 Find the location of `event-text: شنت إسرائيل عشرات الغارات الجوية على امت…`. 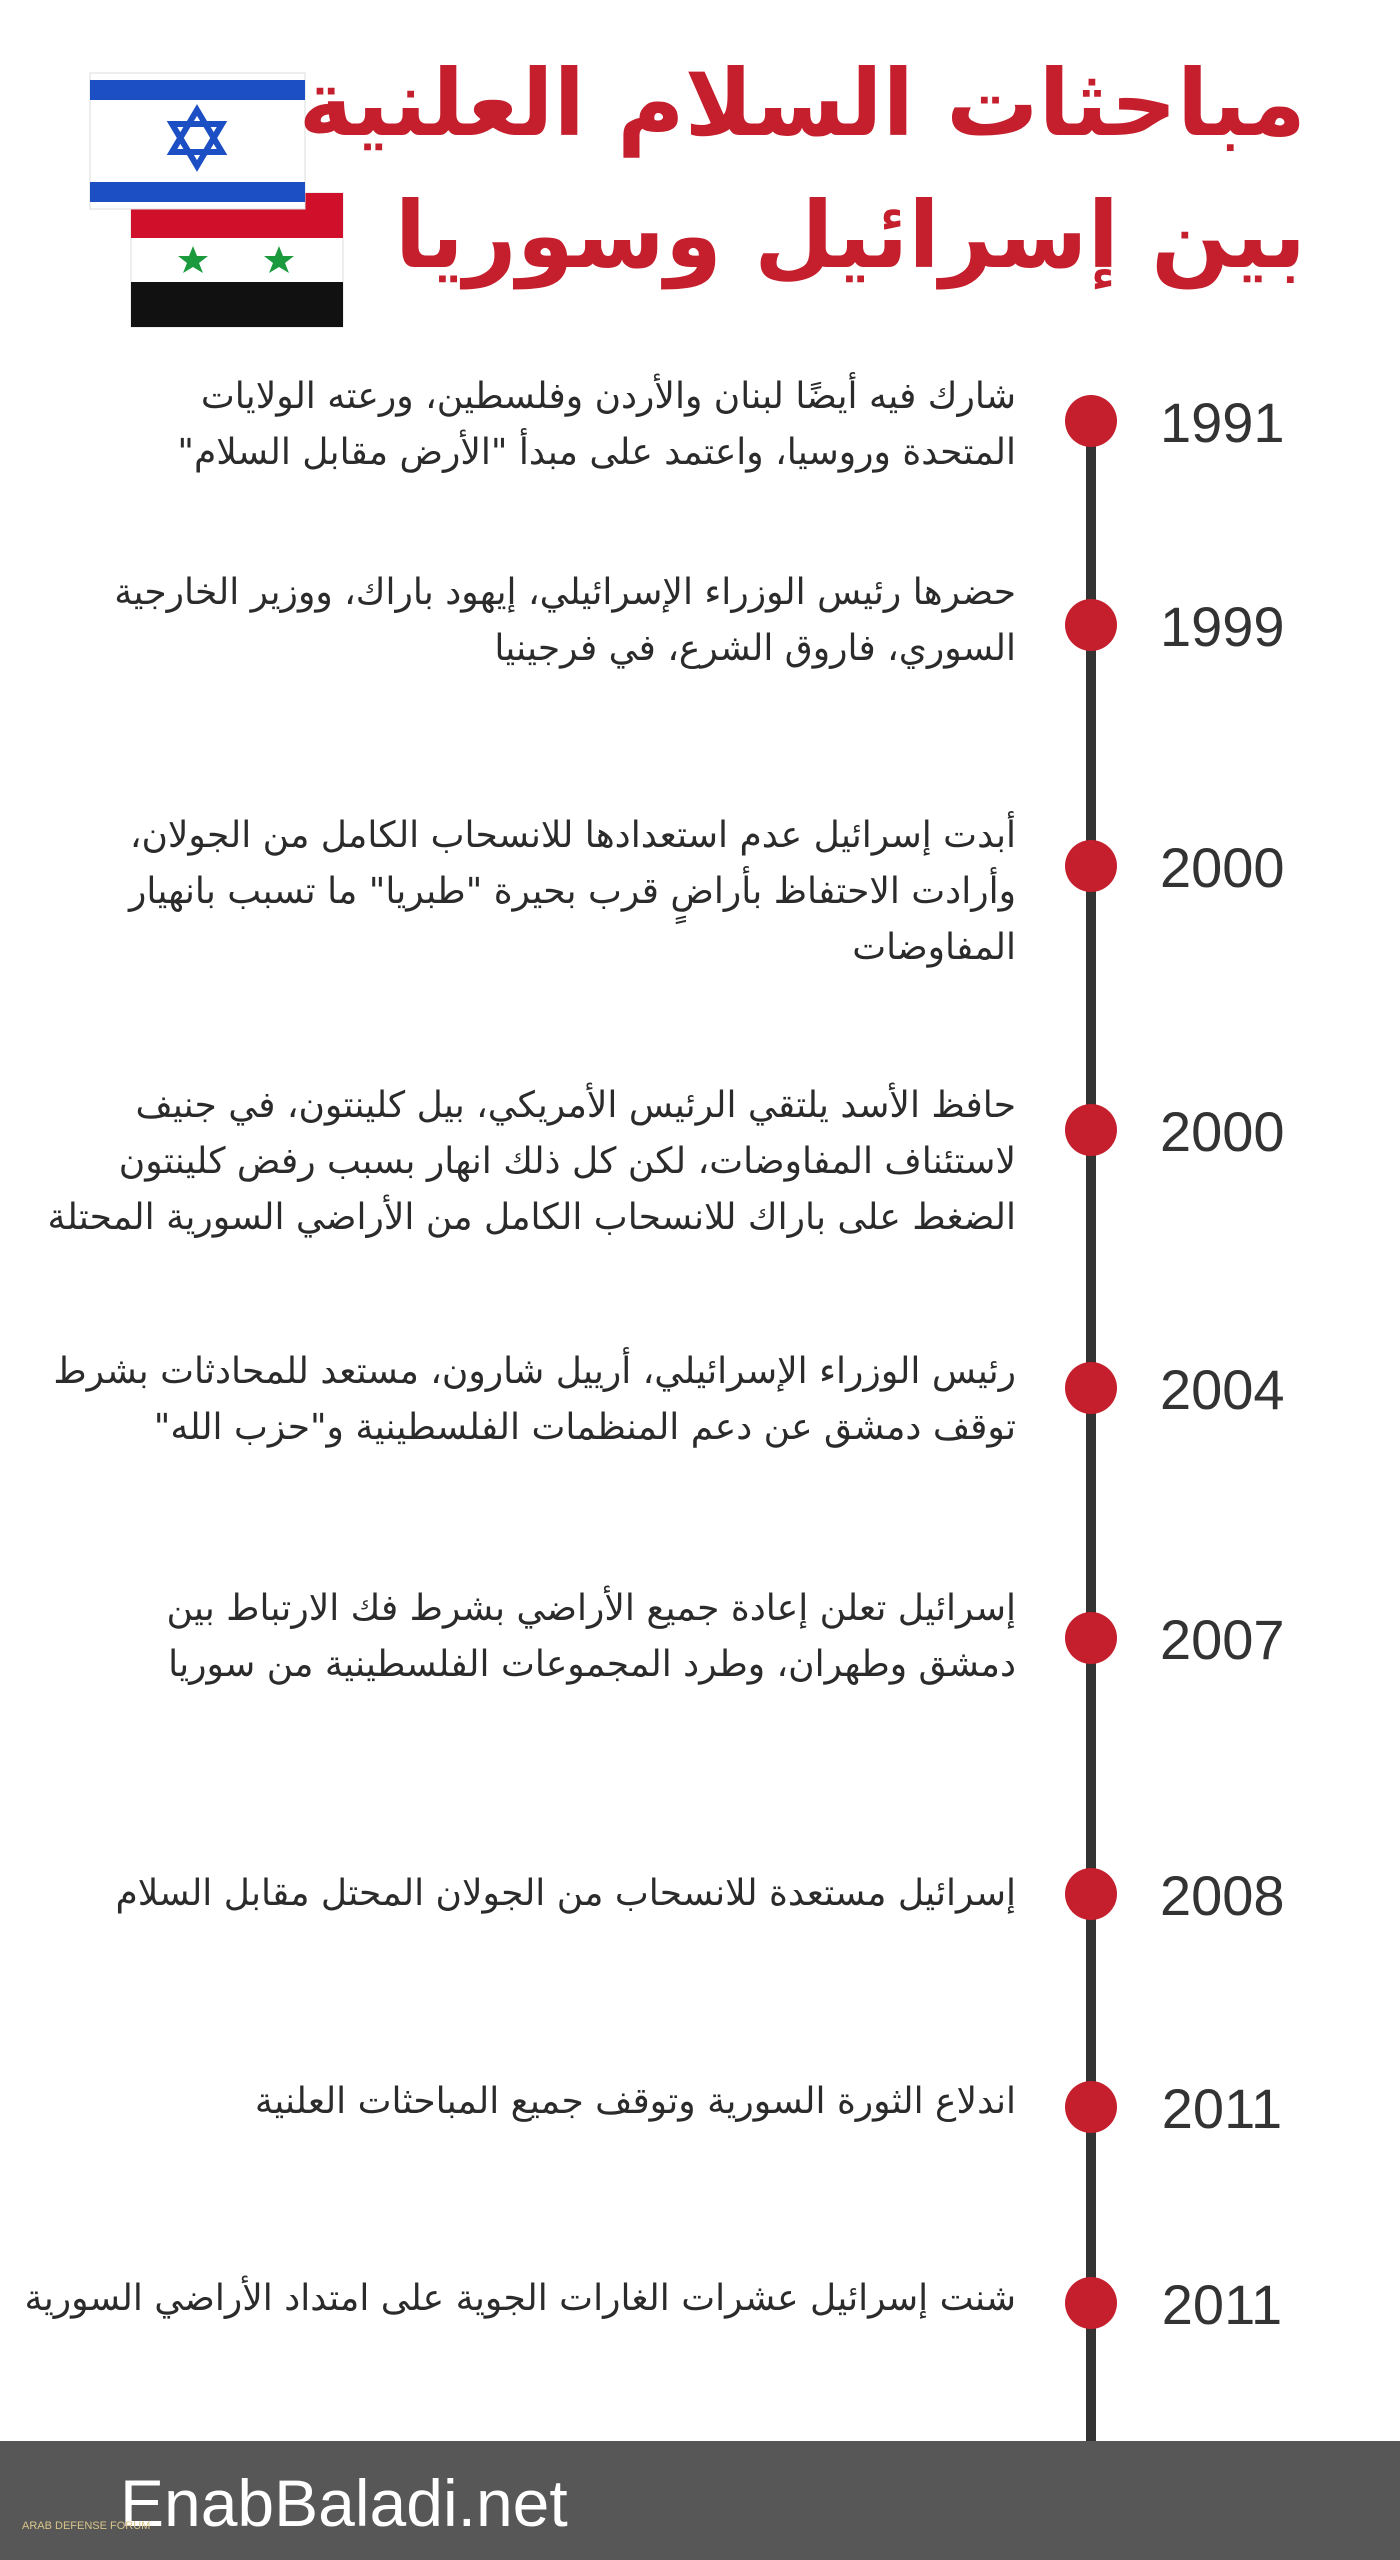

event-text: شنت إسرائيل عشرات الغارات الجوية على امت… is located at coordinates (520, 2298).